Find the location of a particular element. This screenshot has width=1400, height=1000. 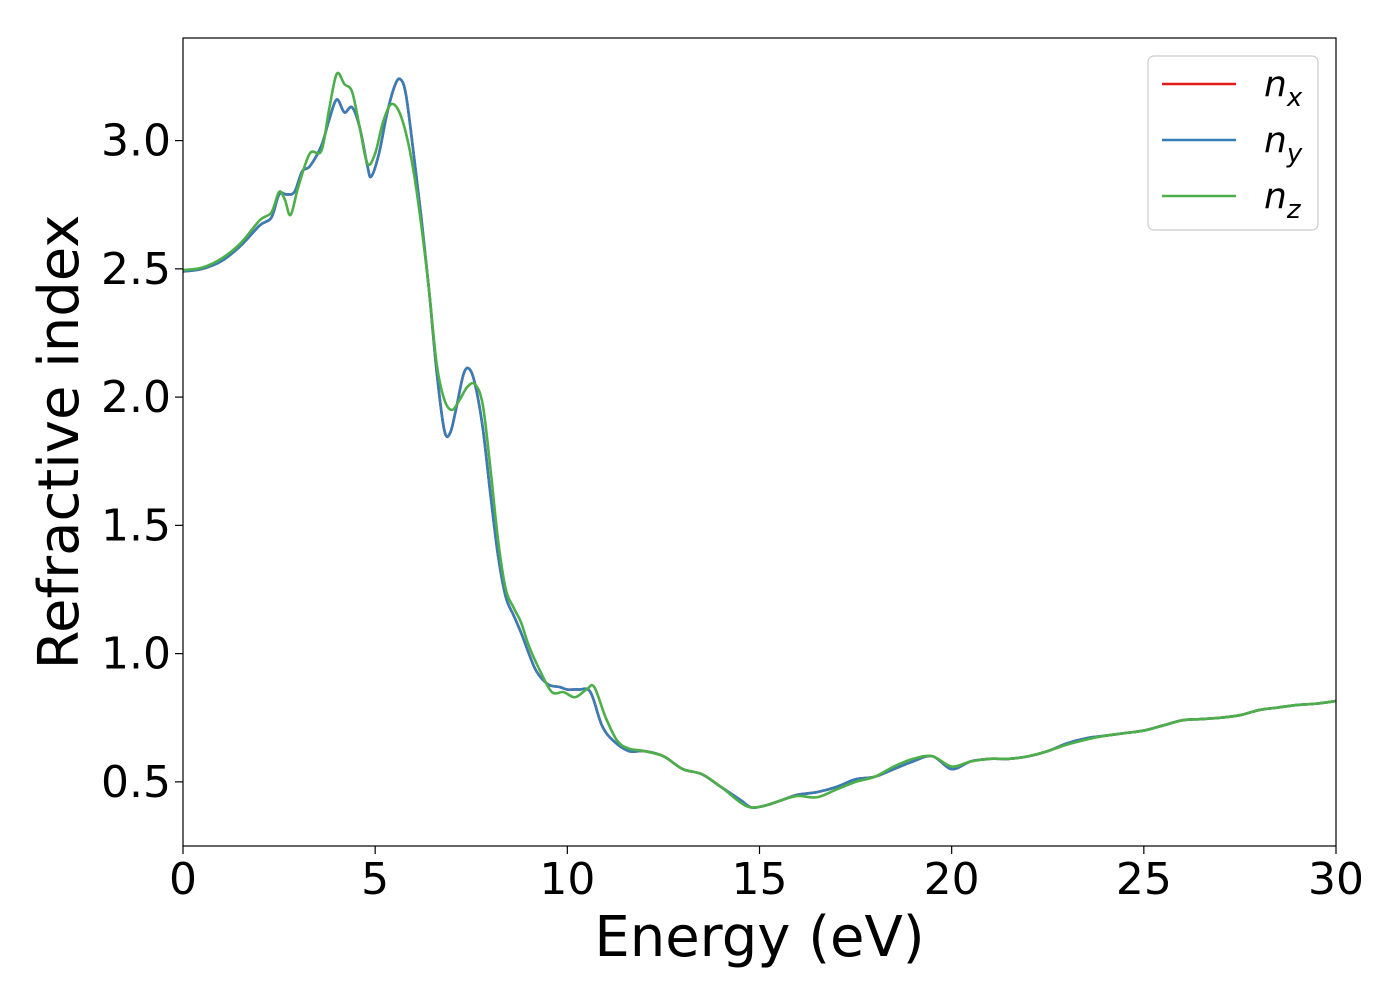

y-axis-ticks: 0.5 1.0 1.5 2.0 2.5 3.0 is located at coordinates (142, 462).